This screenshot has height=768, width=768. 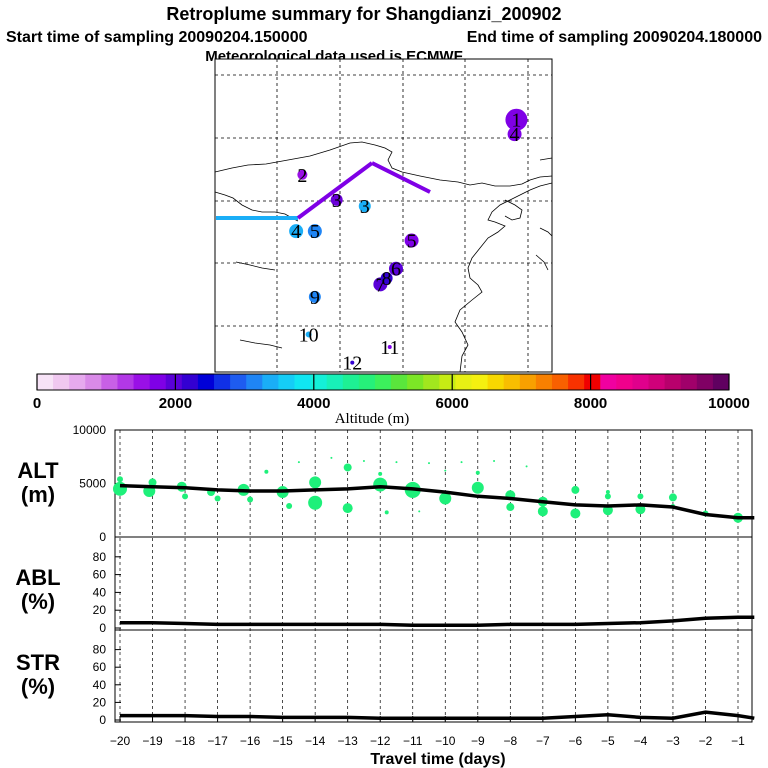 What do you see at coordinates (120, 741) in the screenshot?
I see `x-tick-label: −20` at bounding box center [120, 741].